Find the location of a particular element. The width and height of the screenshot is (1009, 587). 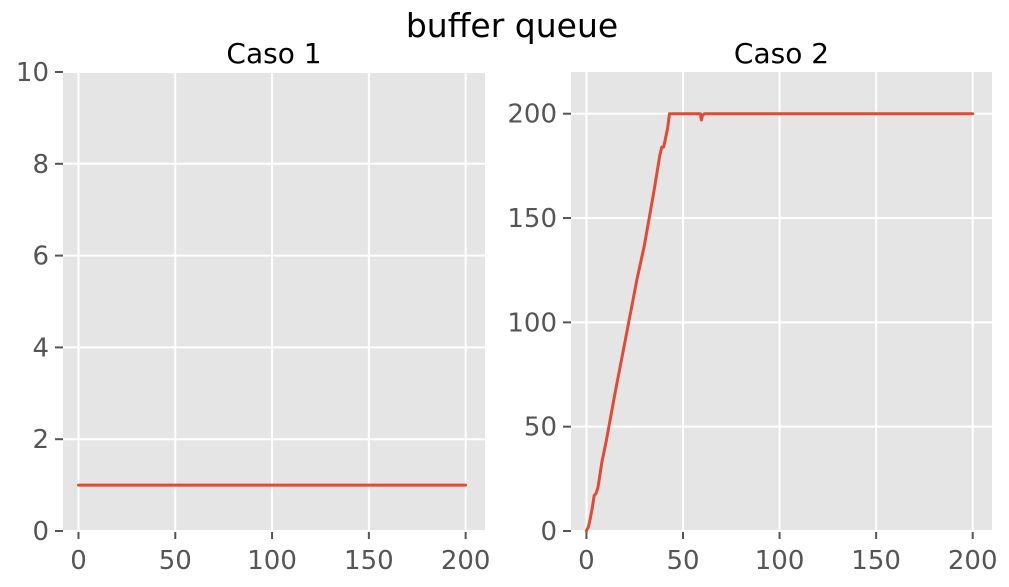

y-tick-label: 10 is located at coordinates (32, 73).